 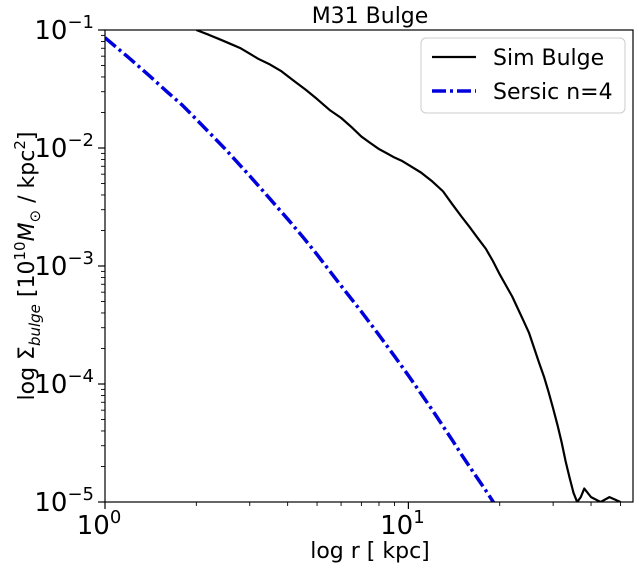 What do you see at coordinates (99, 524) in the screenshot?
I see `x-tick-label: 100` at bounding box center [99, 524].